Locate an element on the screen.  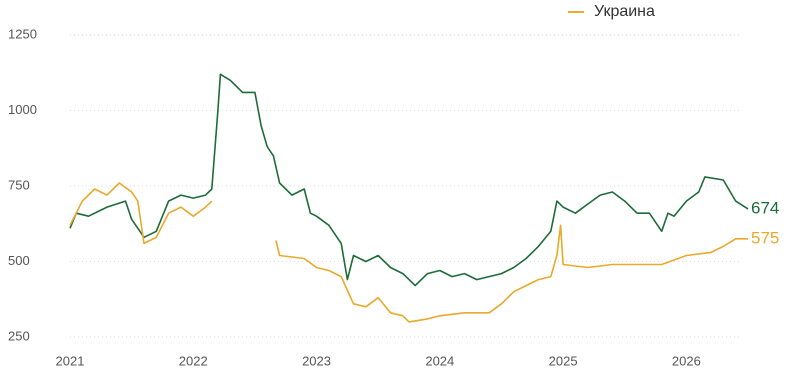
end-label: 674 is located at coordinates (765, 207).